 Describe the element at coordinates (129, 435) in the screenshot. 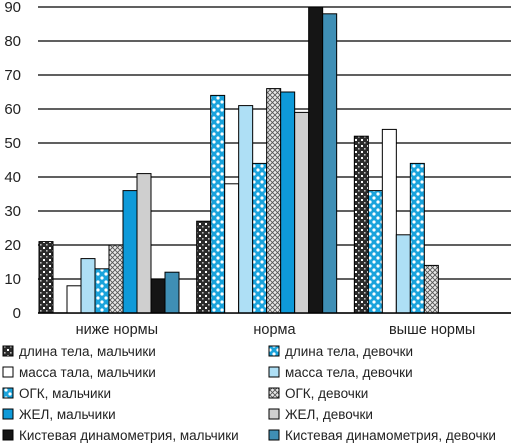

I see `legend-label: Кистевая динамометрия, мальчики` at that location.